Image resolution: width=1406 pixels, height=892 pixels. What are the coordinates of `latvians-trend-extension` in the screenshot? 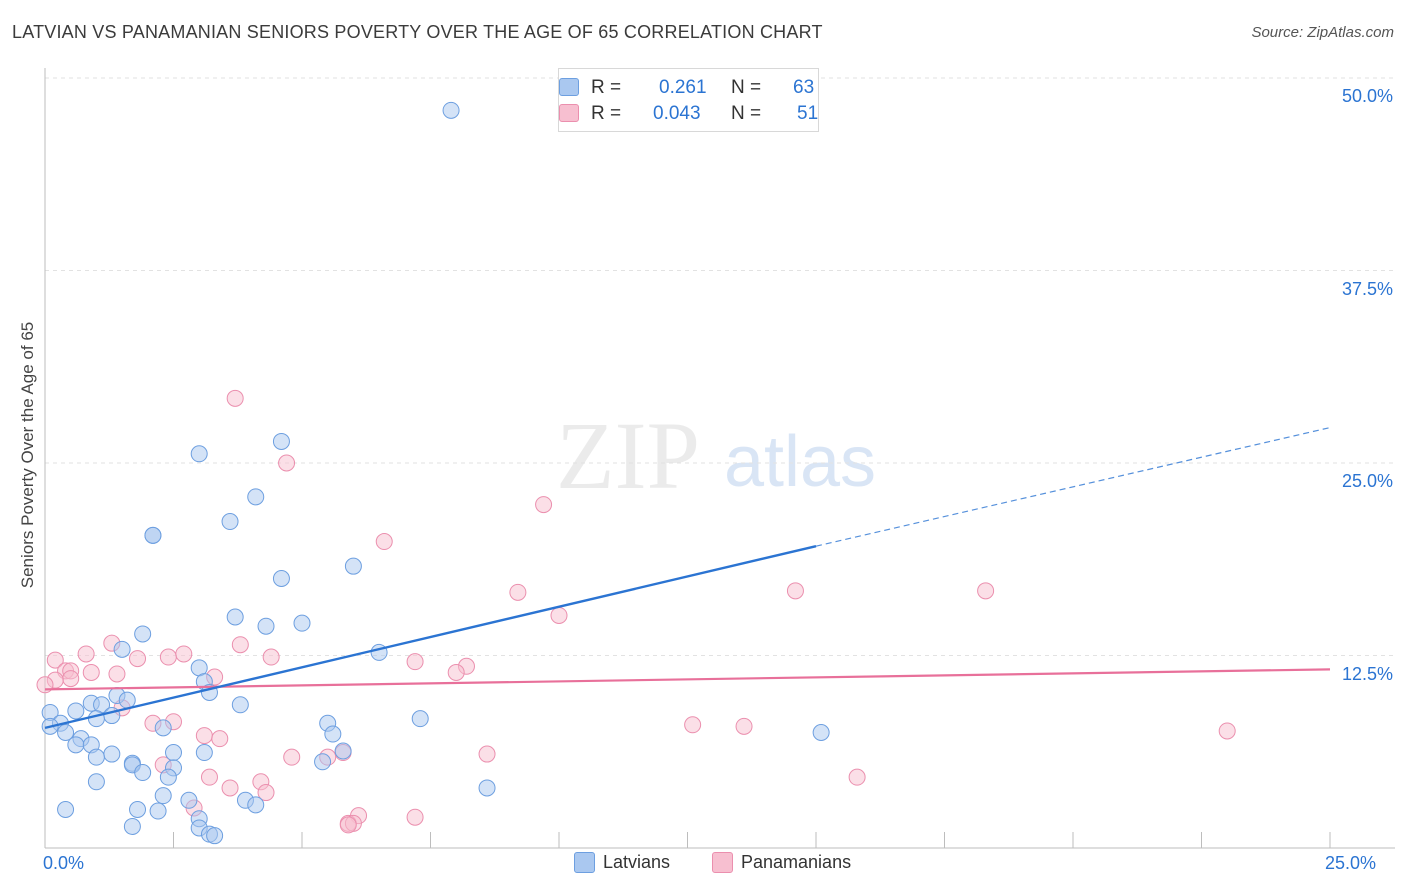 It's located at (1073, 486).